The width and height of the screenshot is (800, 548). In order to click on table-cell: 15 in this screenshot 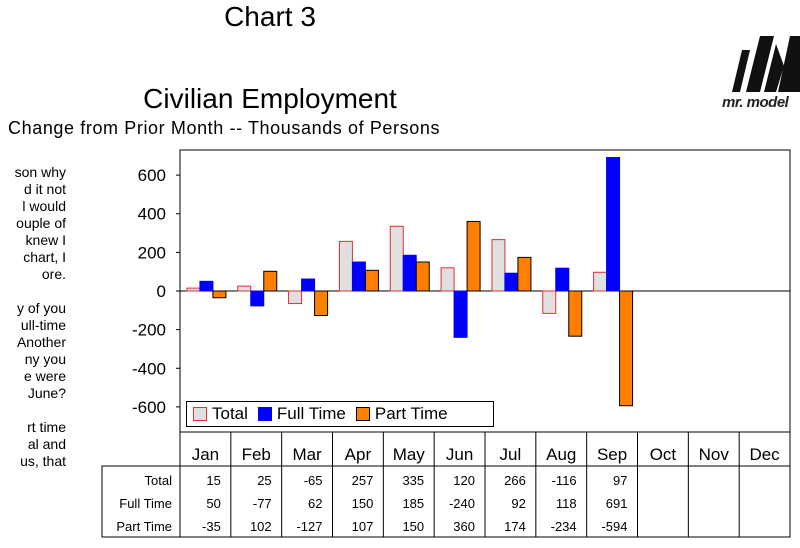, I will do `click(213, 480)`.